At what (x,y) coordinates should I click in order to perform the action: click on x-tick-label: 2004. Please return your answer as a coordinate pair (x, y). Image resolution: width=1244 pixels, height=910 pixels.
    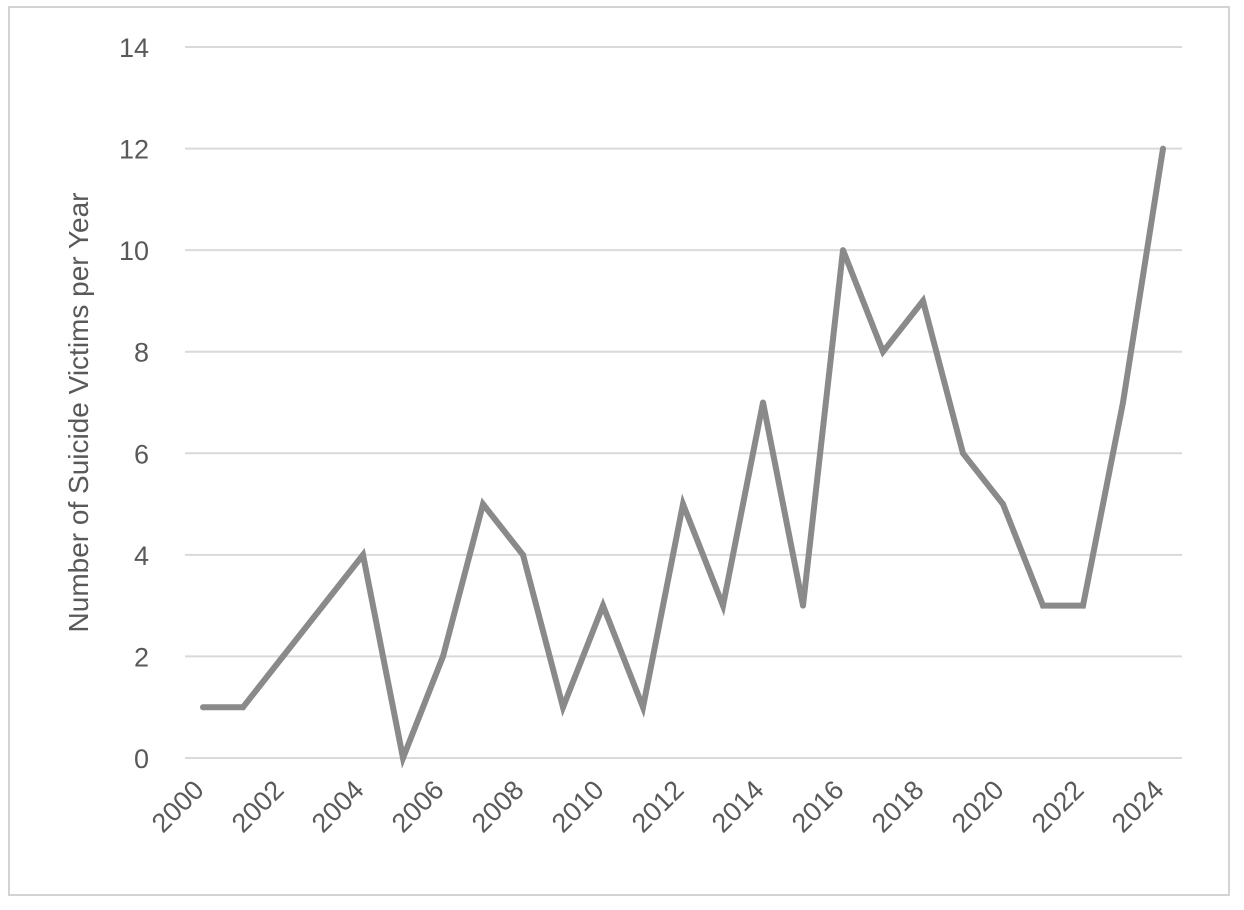
    Looking at the image, I should click on (338, 807).